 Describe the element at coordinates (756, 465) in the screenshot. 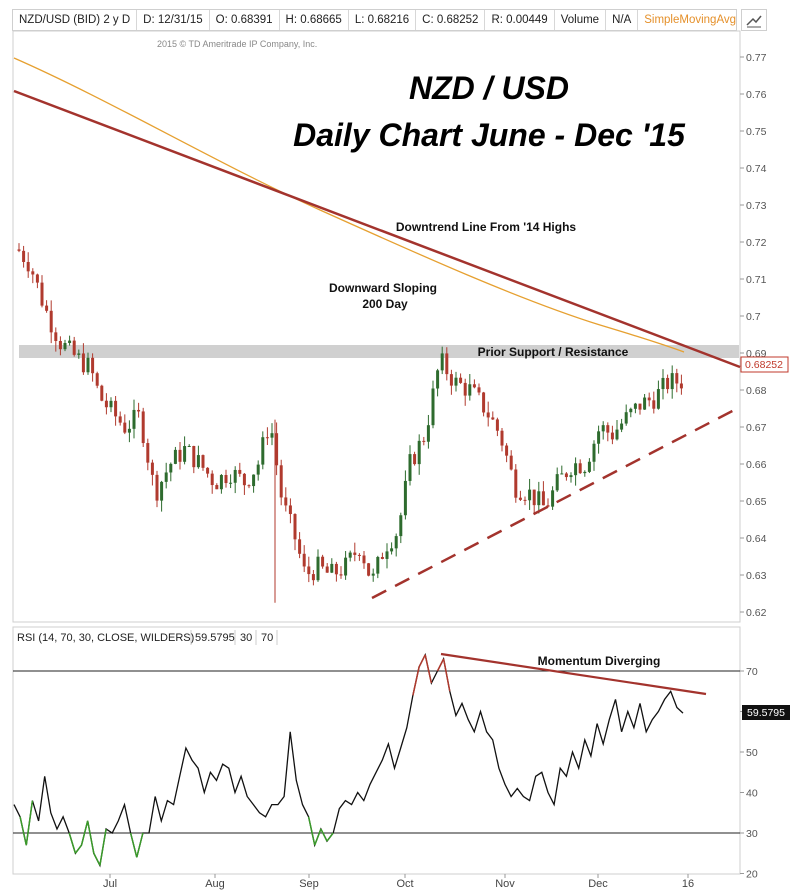

I see `price-tick-label: 0.66` at that location.